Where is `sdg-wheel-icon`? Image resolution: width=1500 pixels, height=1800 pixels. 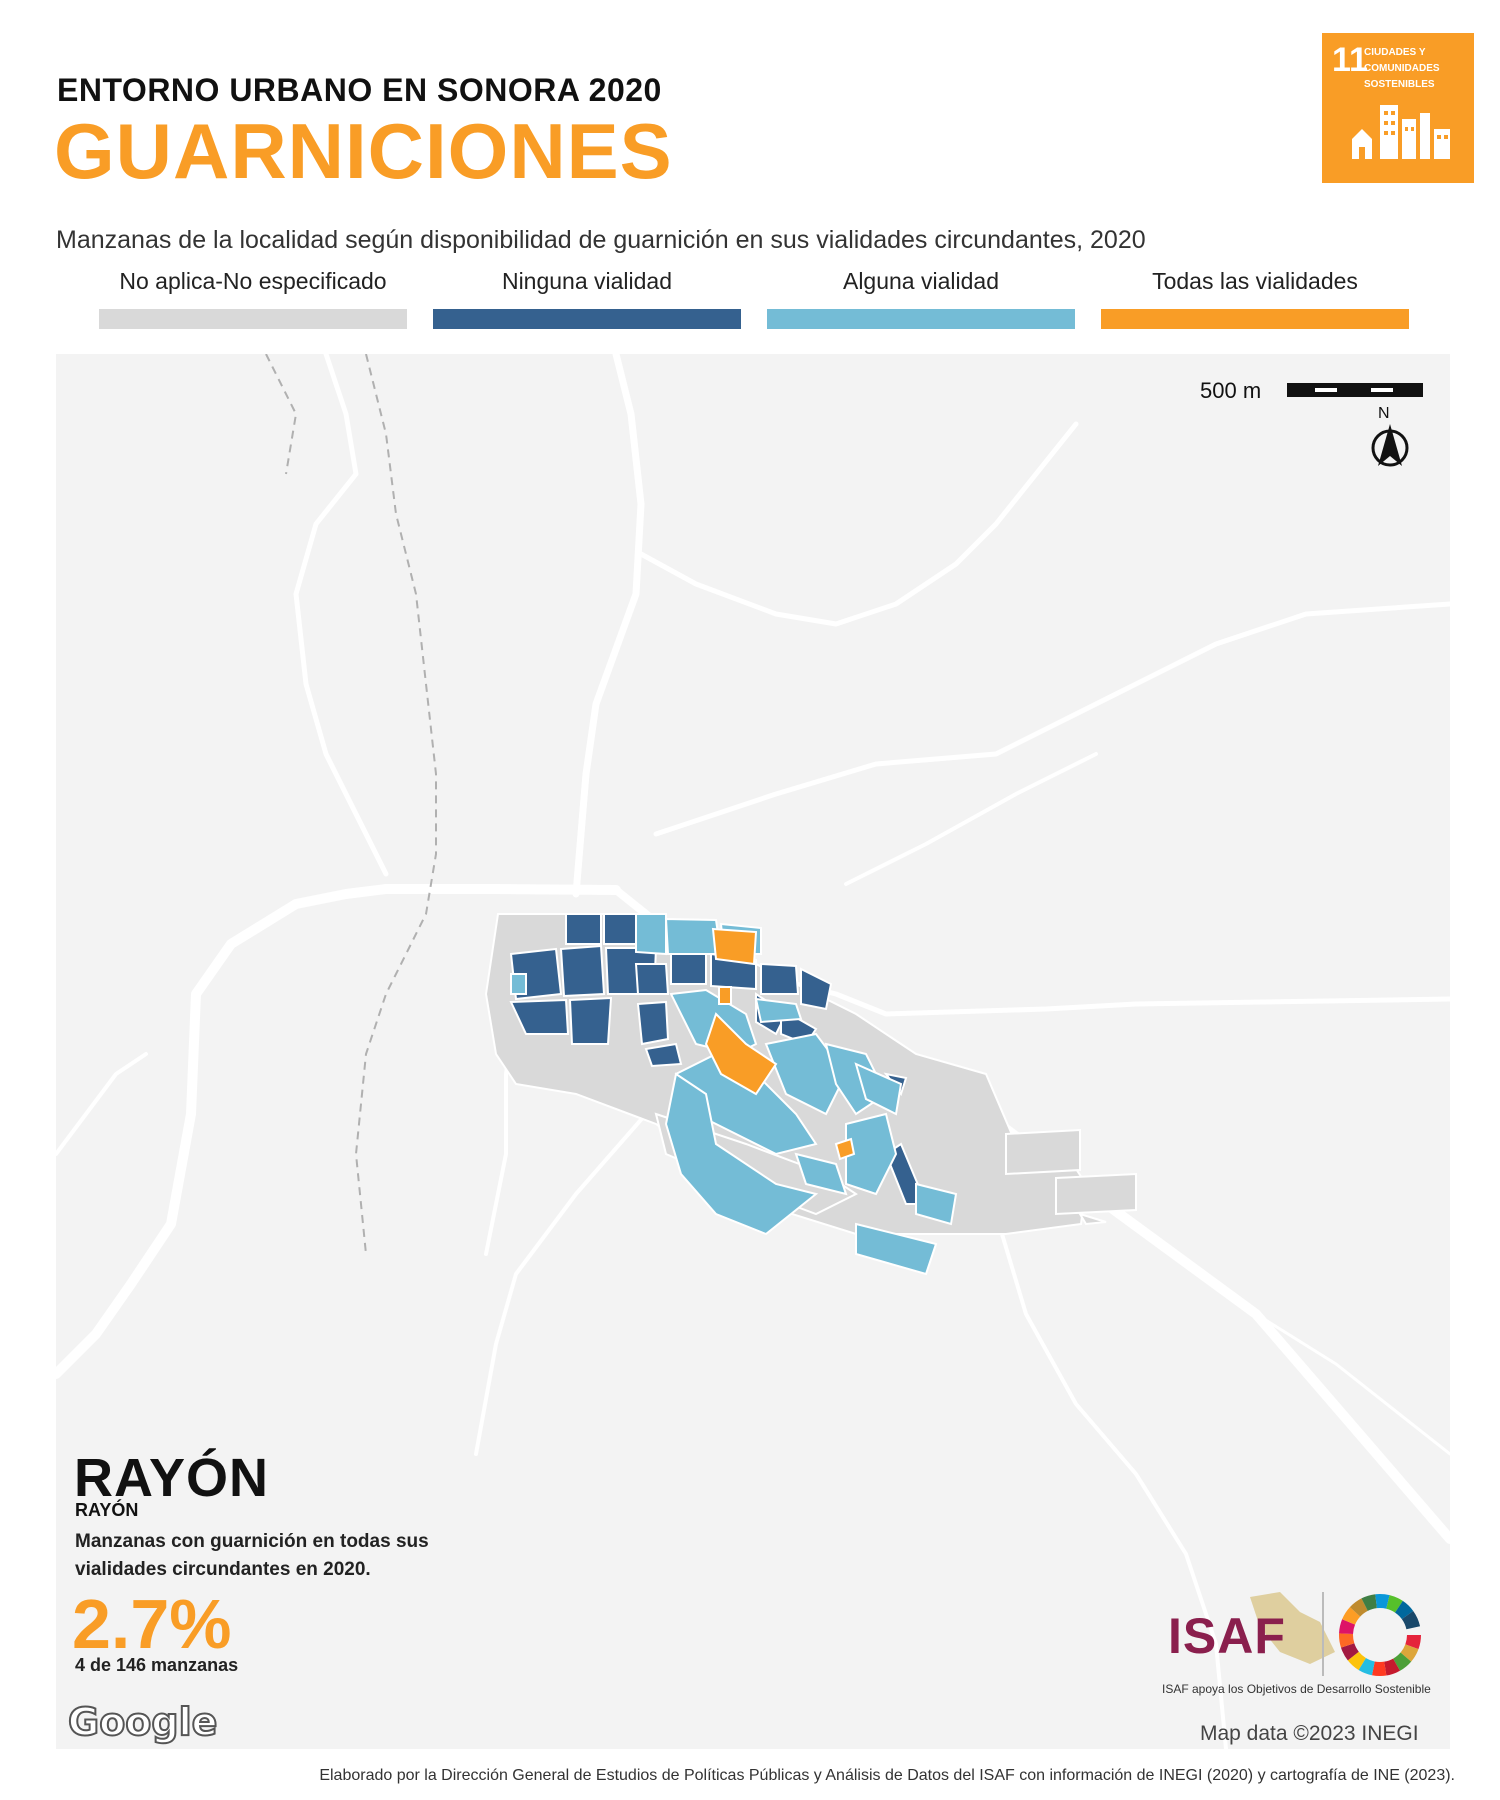
sdg-wheel-icon is located at coordinates (1380, 1635).